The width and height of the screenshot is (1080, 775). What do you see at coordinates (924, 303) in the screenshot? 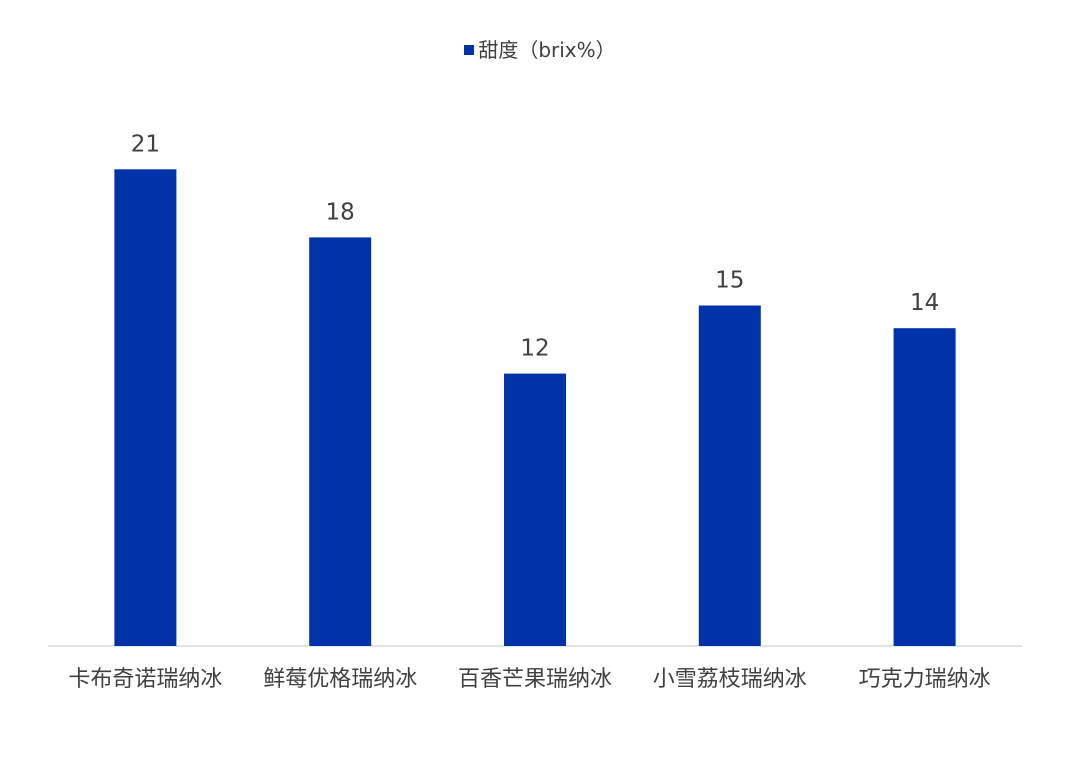
I see `data-label: 14` at bounding box center [924, 303].